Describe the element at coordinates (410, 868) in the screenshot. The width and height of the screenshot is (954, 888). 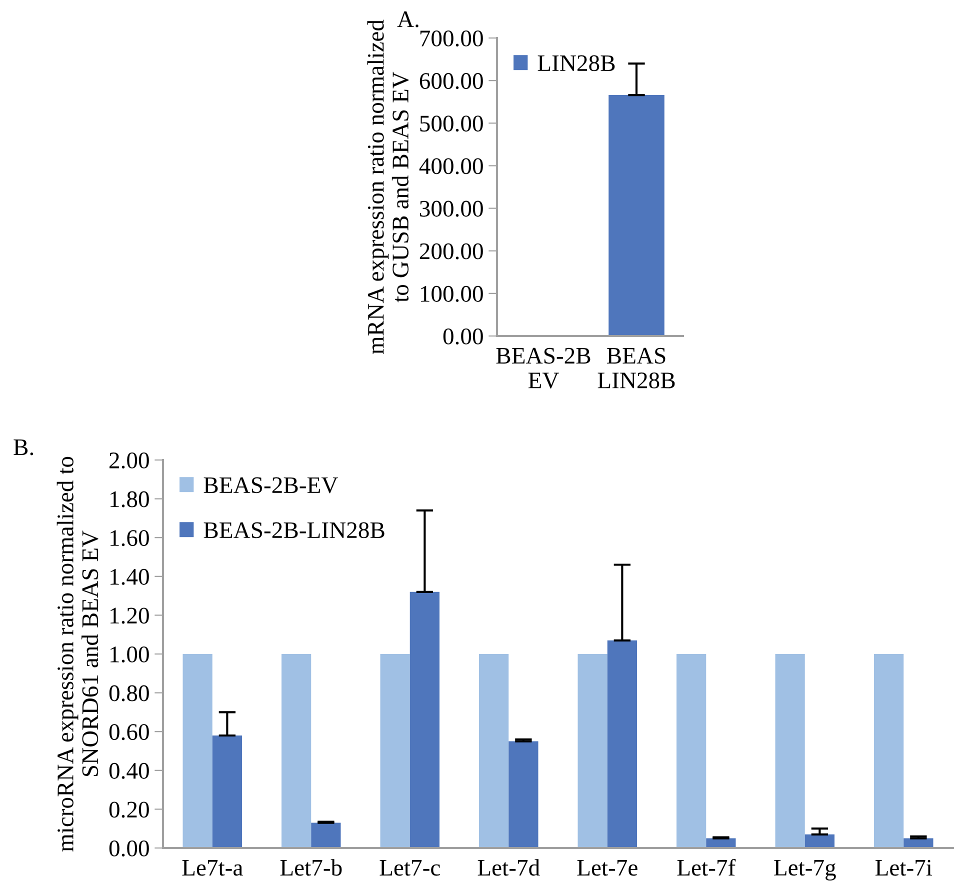
I see `x-tick-label: Let7-c` at that location.